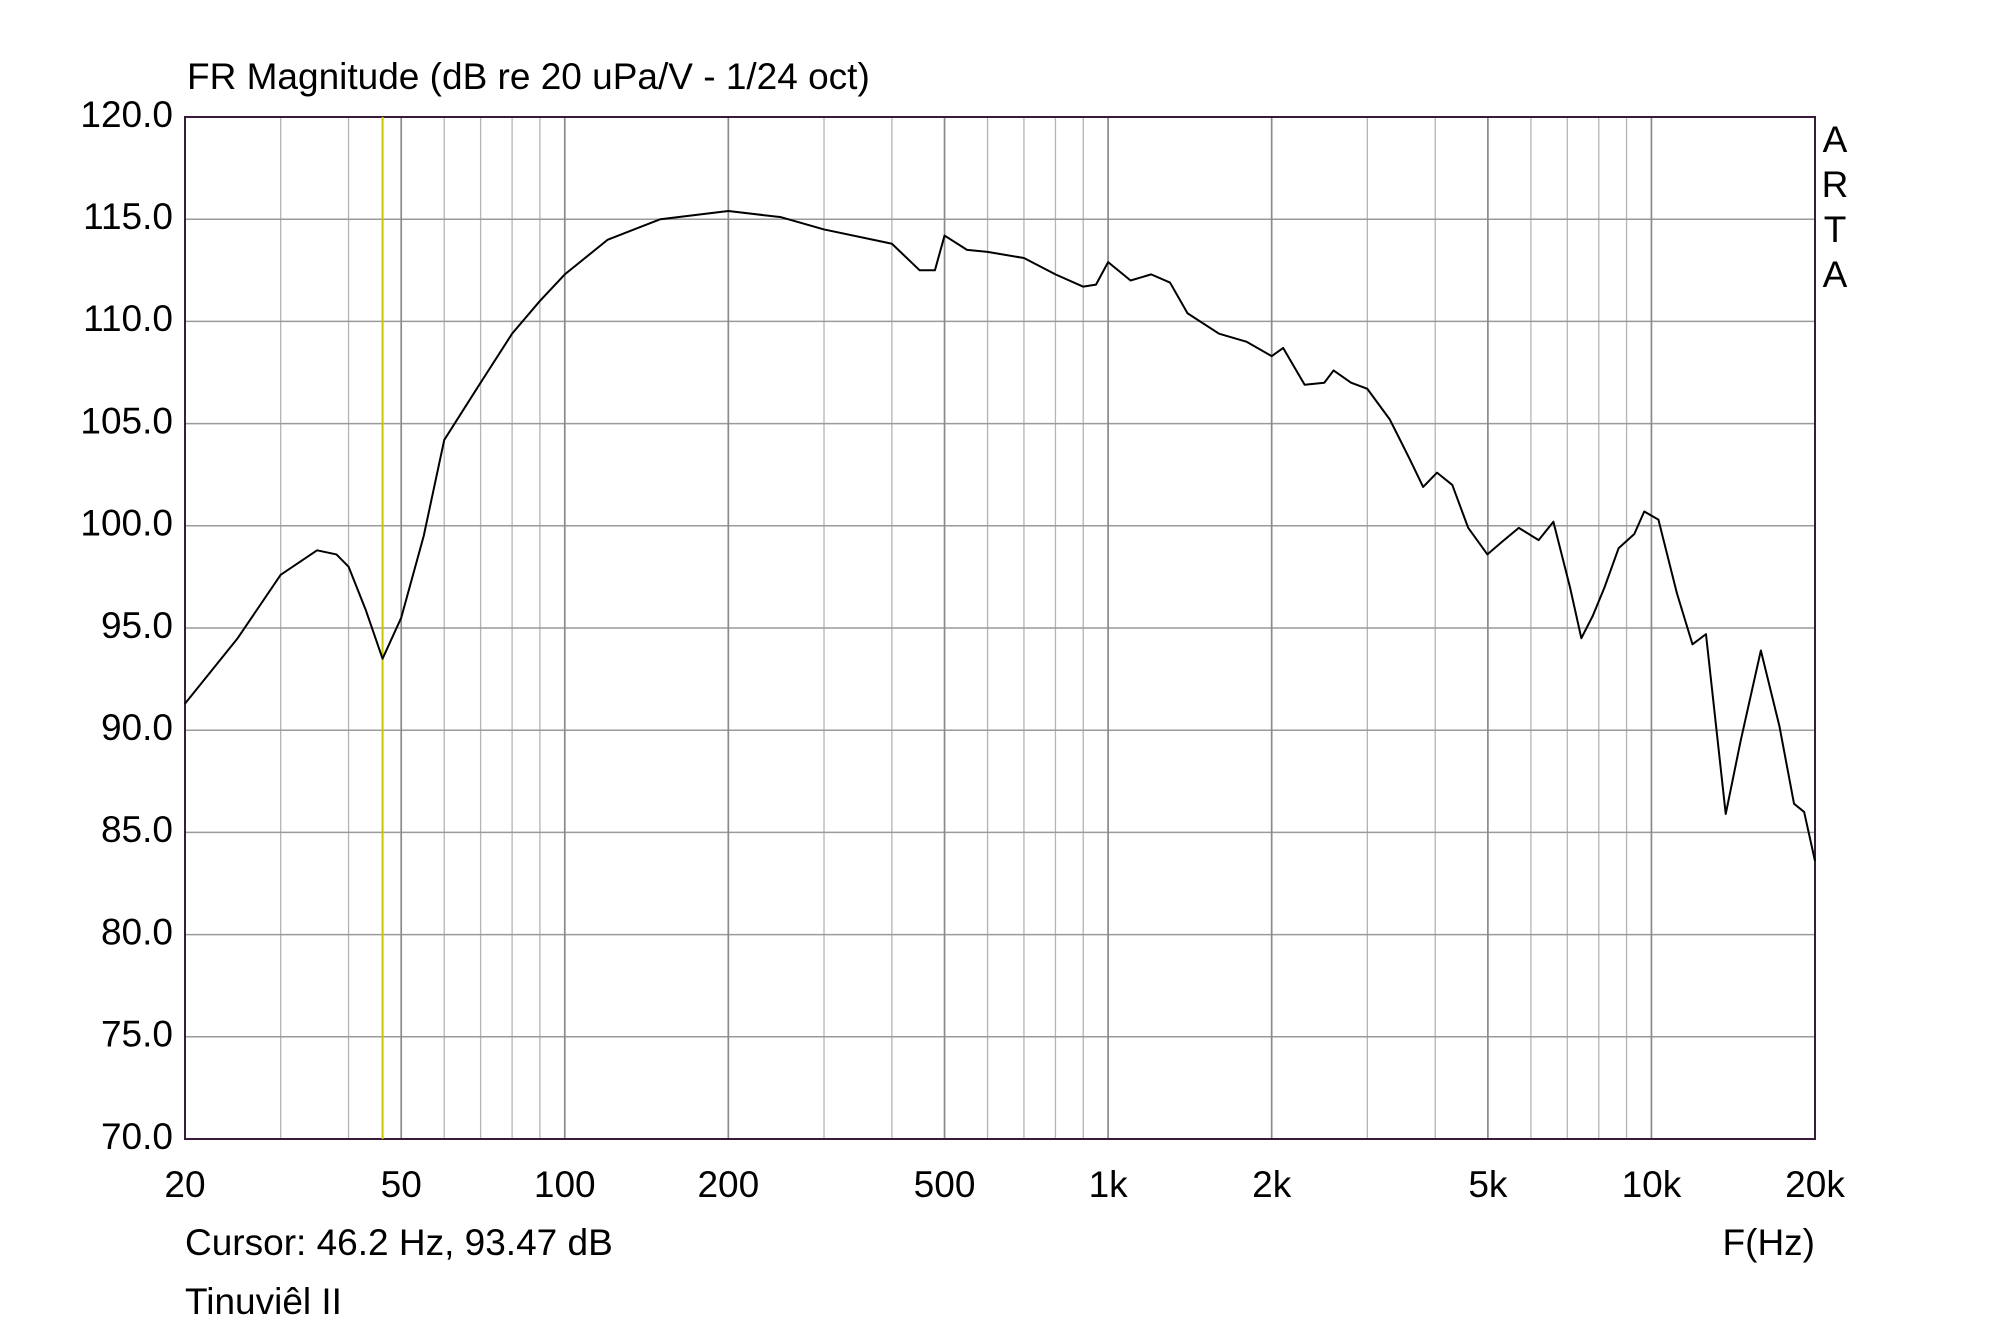 The height and width of the screenshot is (1331, 2000). I want to click on x-tick-label: 500, so click(945, 1184).